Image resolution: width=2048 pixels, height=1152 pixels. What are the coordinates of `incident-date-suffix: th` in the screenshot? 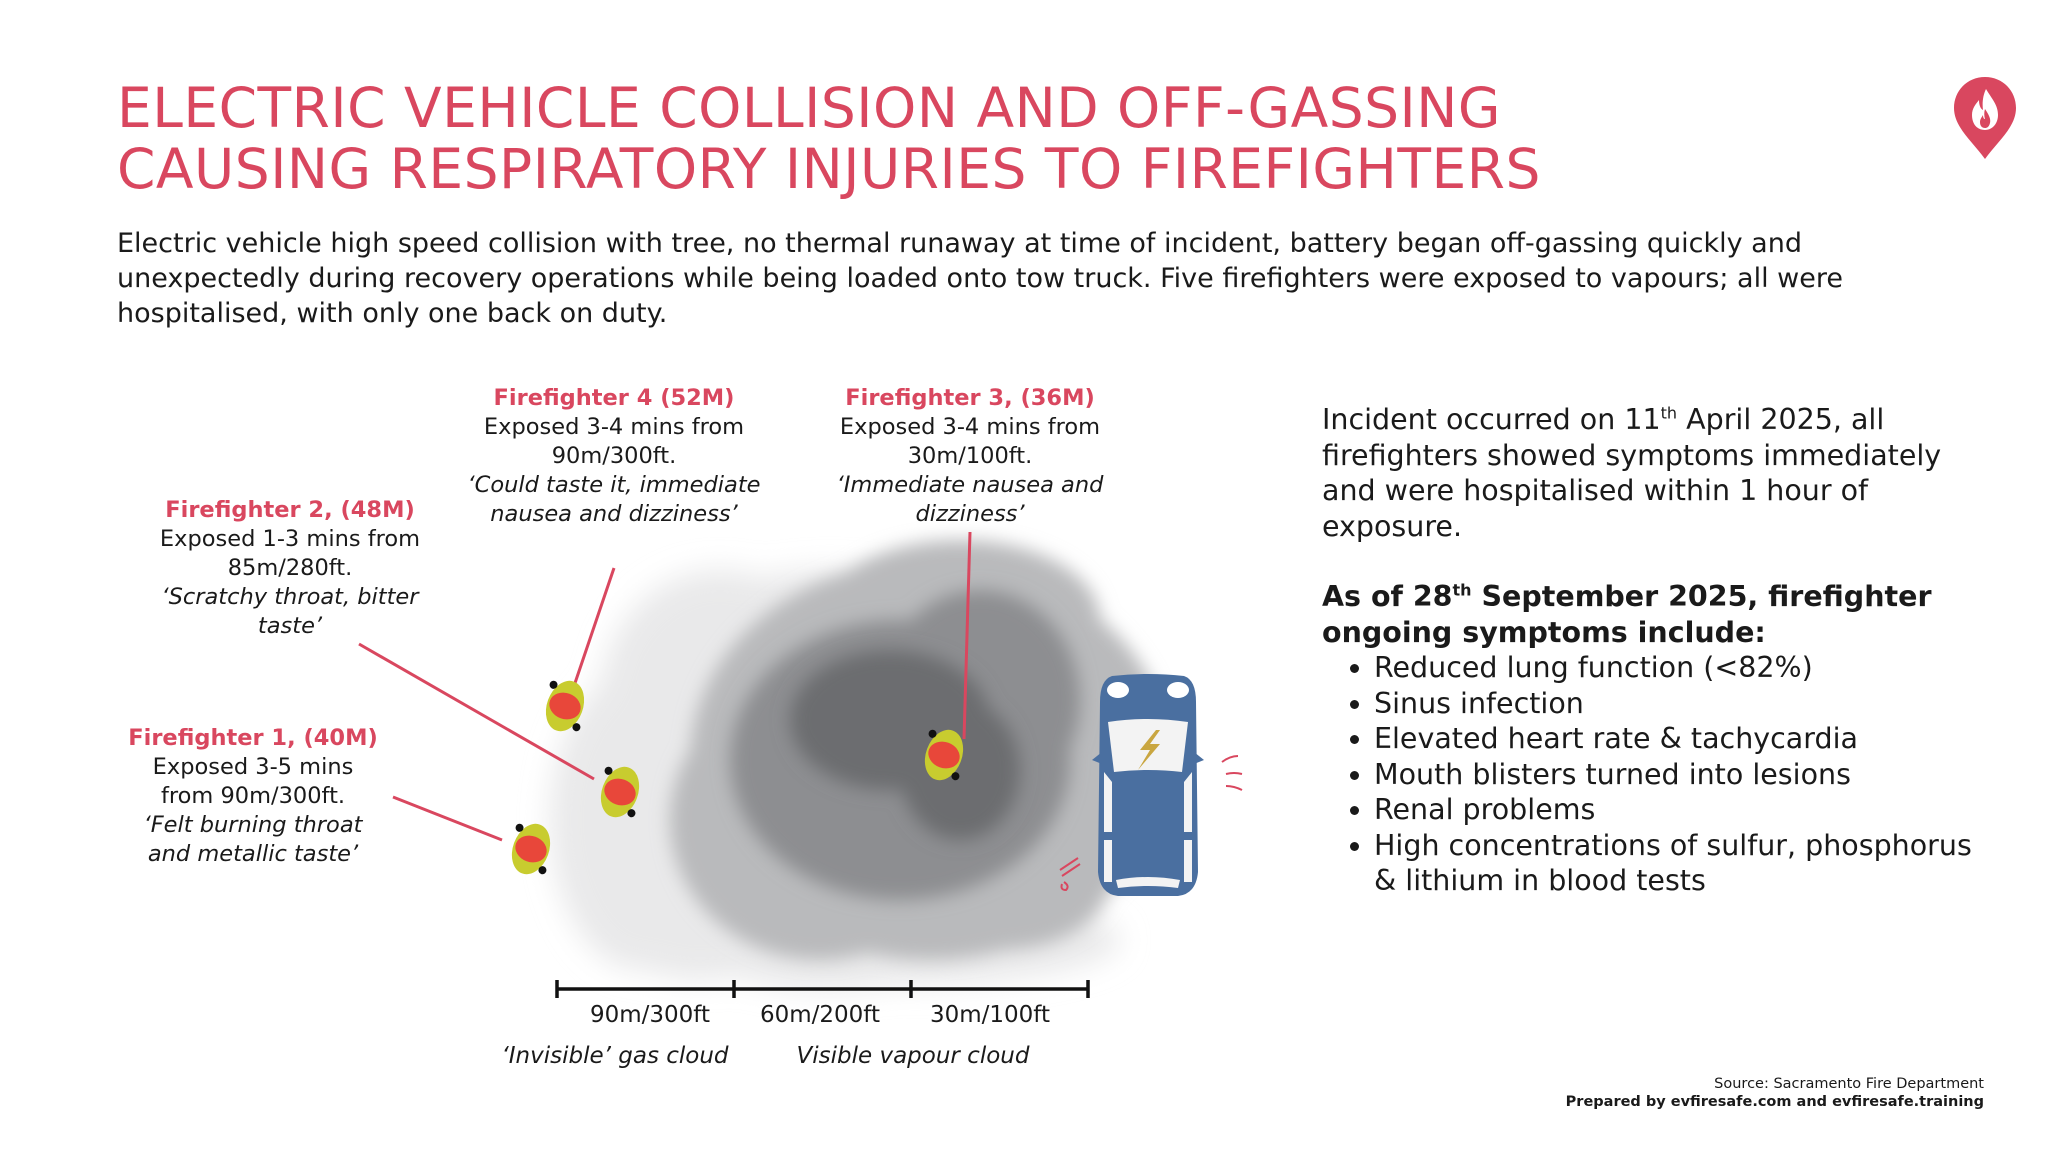 It's located at (1669, 413).